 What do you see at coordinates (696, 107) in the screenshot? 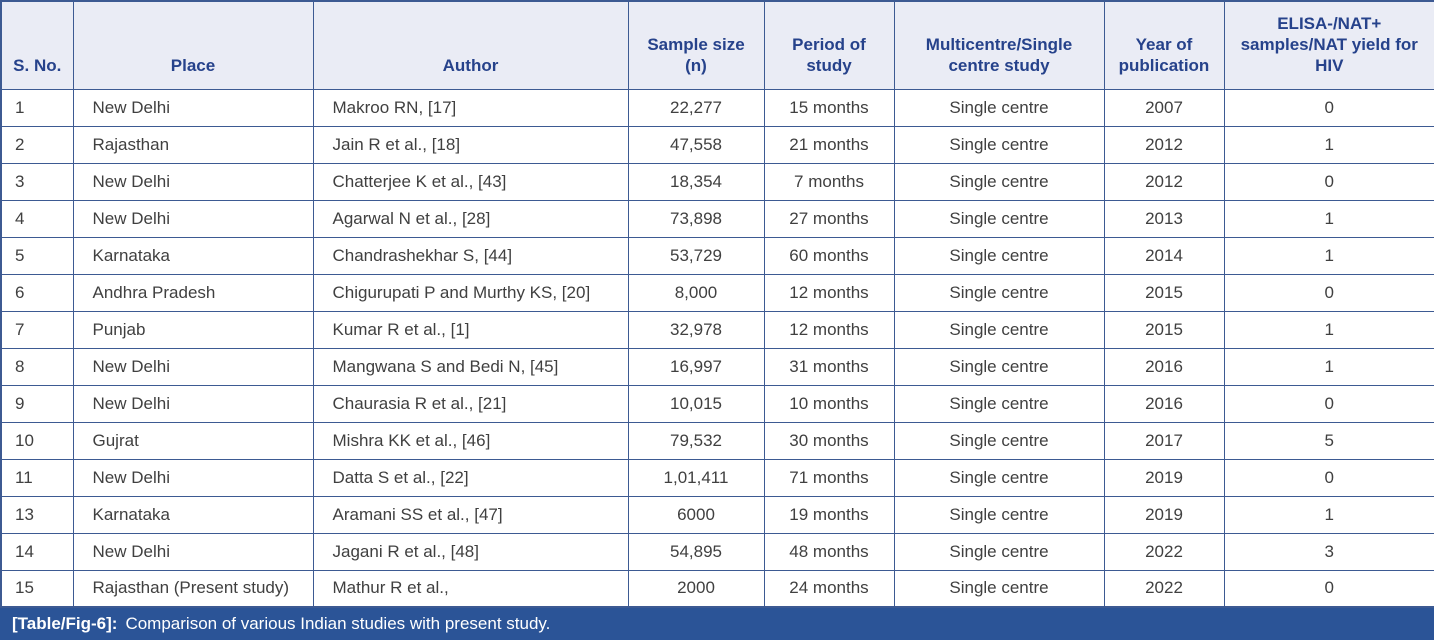
I see `cell-sample-size: 22,277` at bounding box center [696, 107].